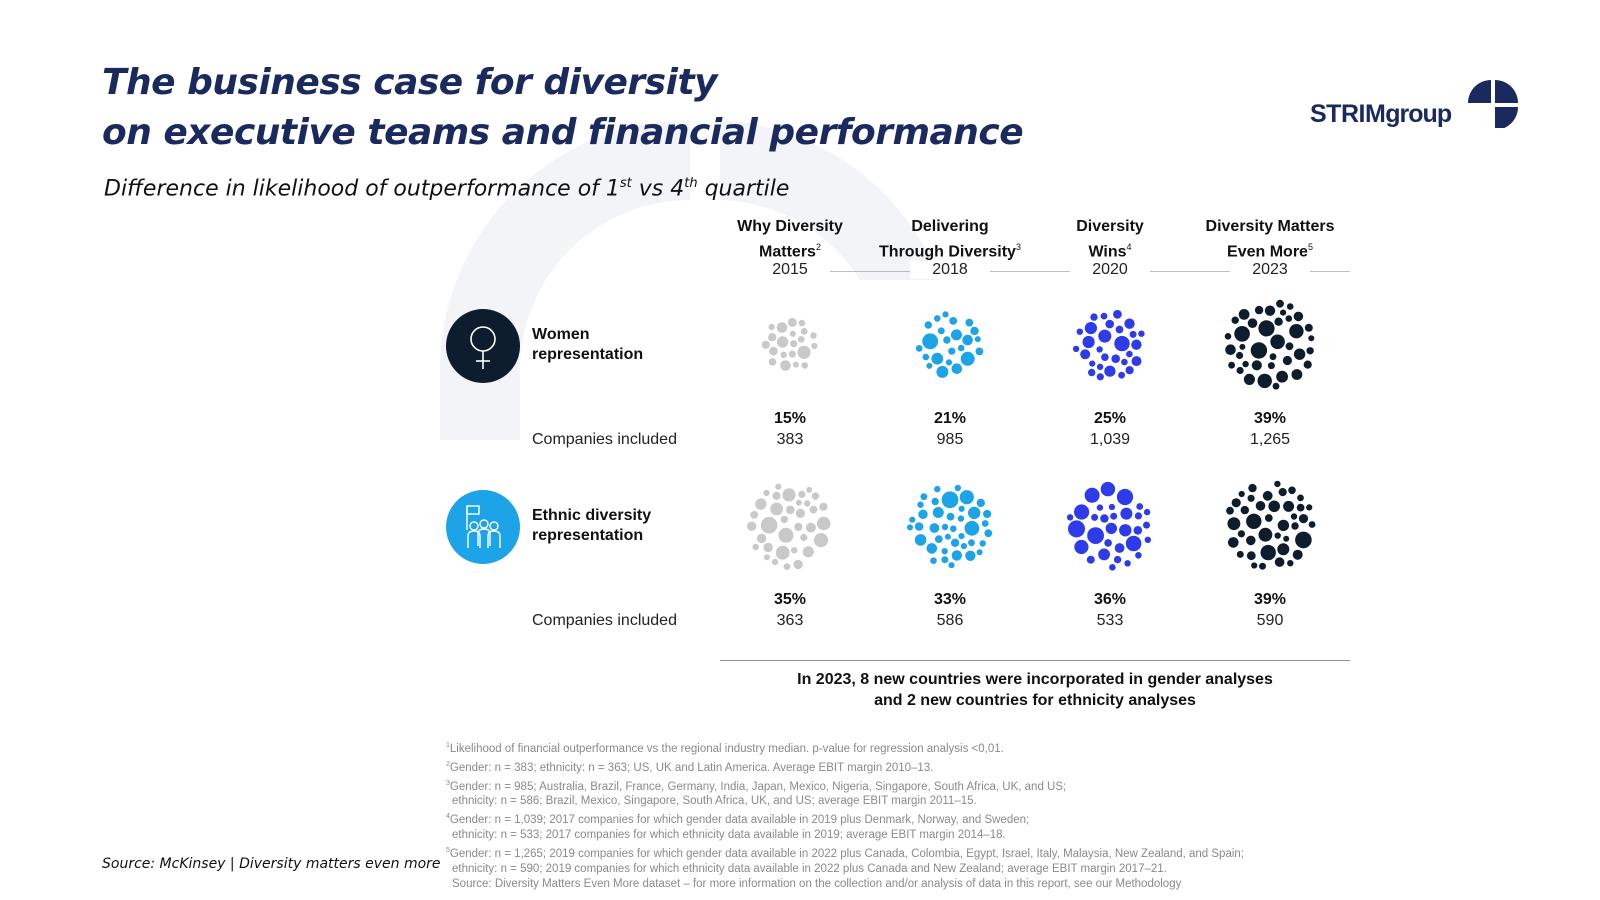 The image size is (1600, 900). What do you see at coordinates (1110, 239) in the screenshot?
I see `column-title-2020: Diversity Wins4` at bounding box center [1110, 239].